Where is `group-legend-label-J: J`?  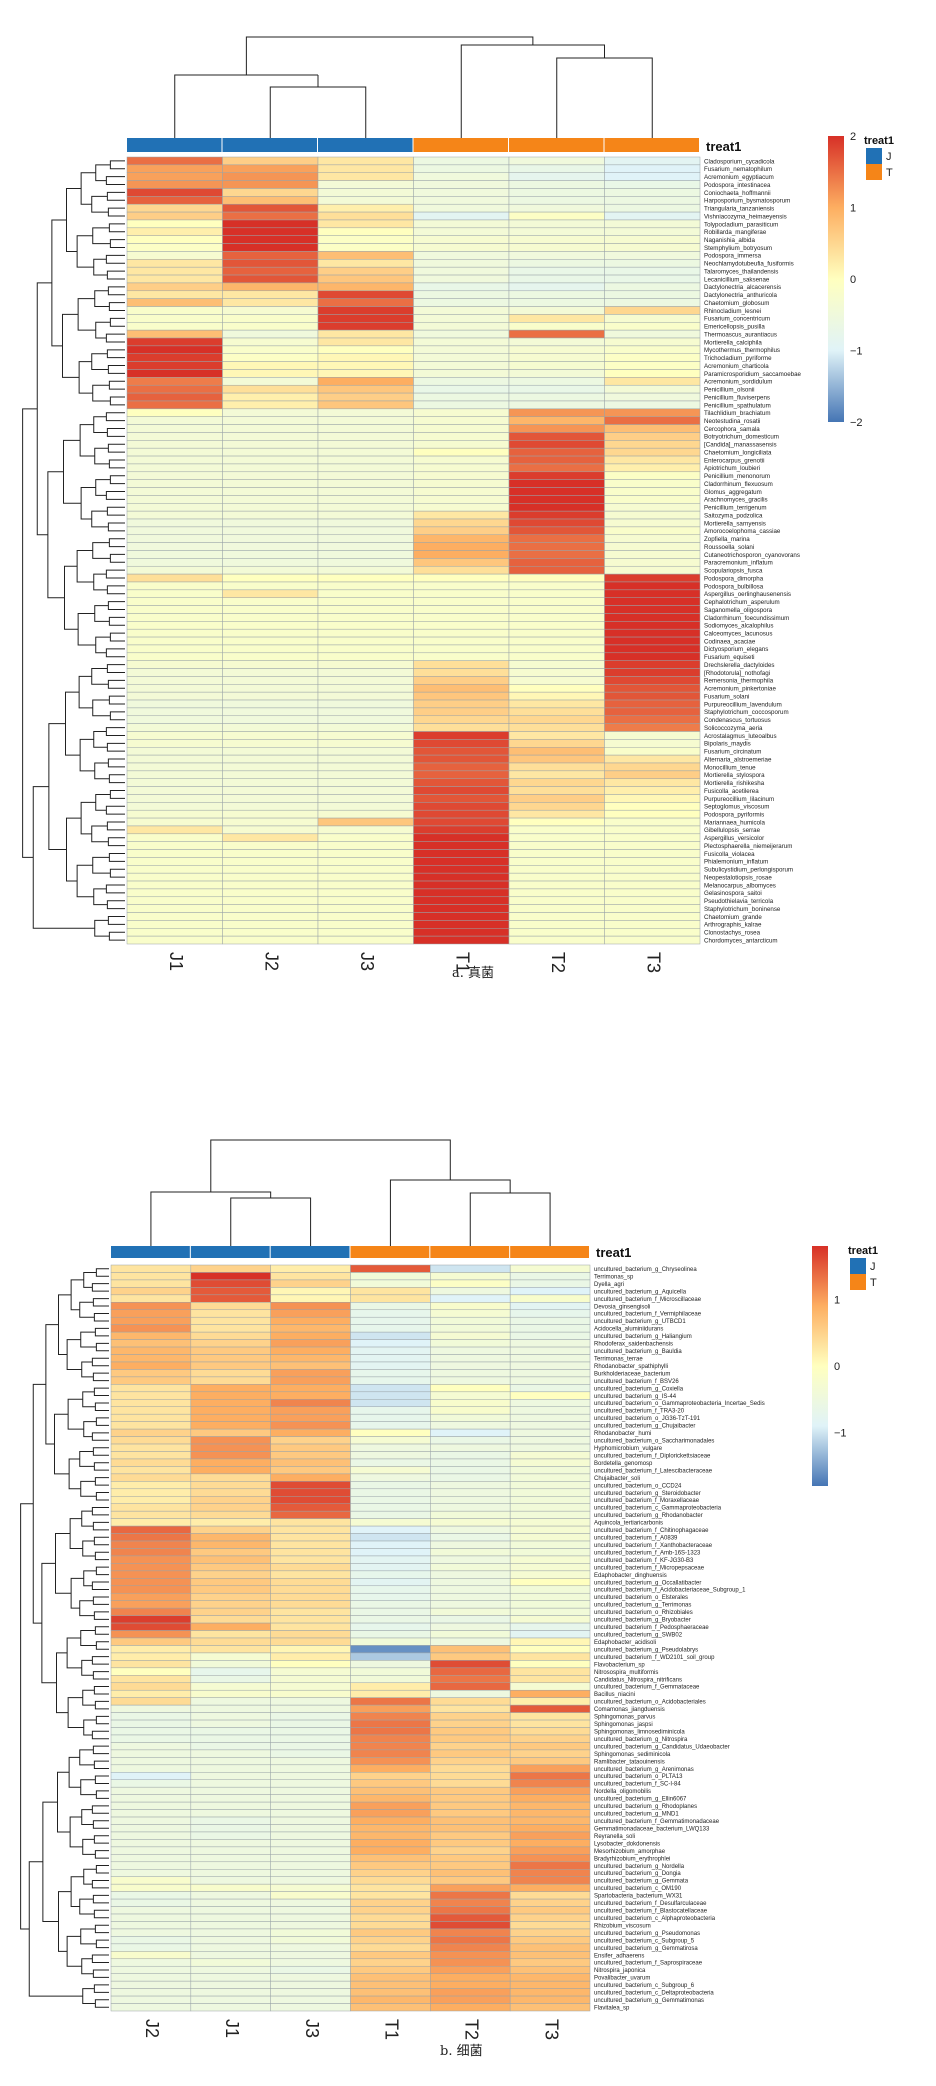
group-legend-label-J: J is located at coordinates (873, 1267).